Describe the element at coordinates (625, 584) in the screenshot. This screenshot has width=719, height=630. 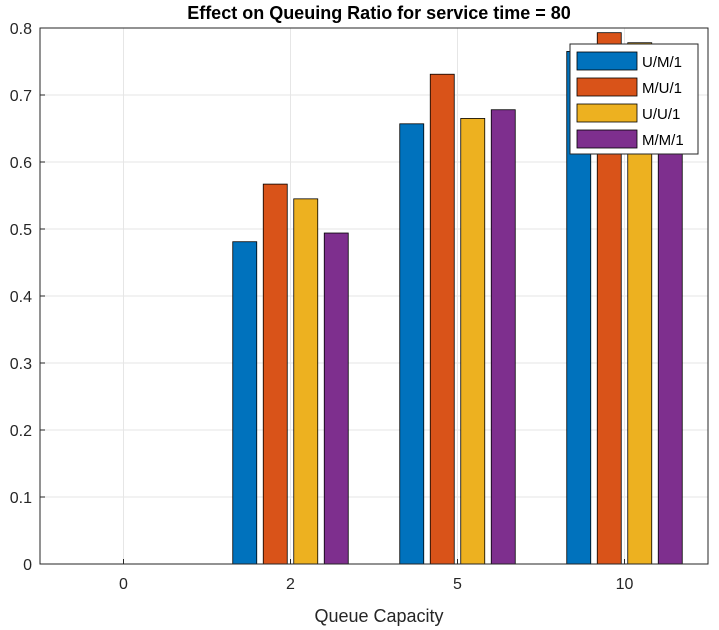
I see `x-tick-label: 10` at that location.